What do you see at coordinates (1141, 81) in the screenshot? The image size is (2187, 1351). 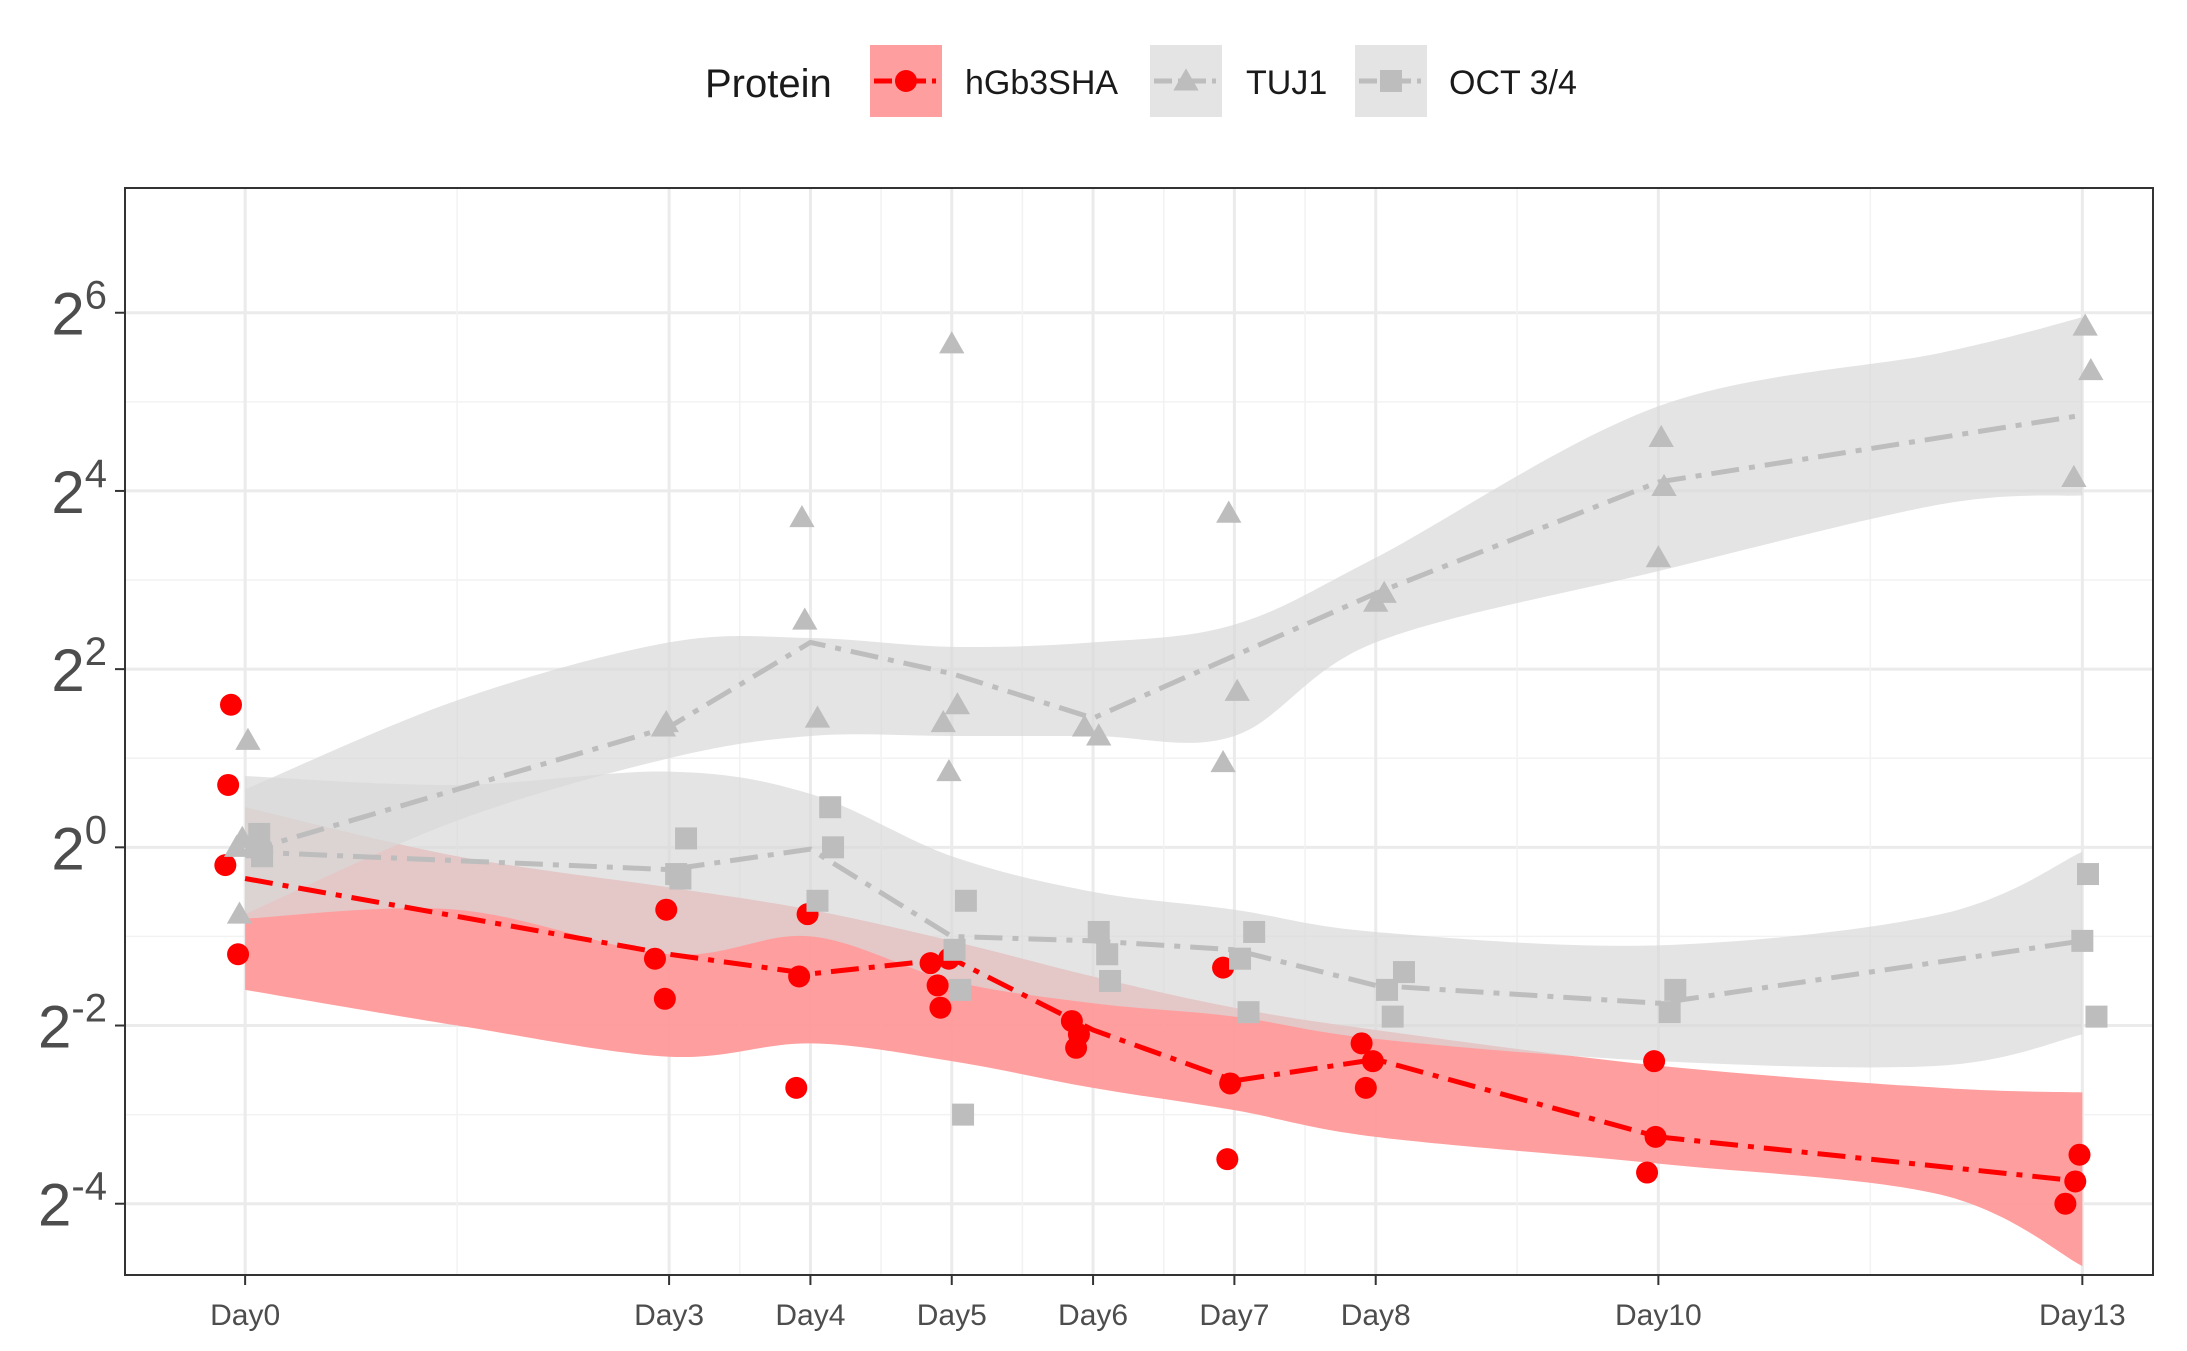 I see `legend: Protein hGb3SHA TUJ1 OCT 3/4` at bounding box center [1141, 81].